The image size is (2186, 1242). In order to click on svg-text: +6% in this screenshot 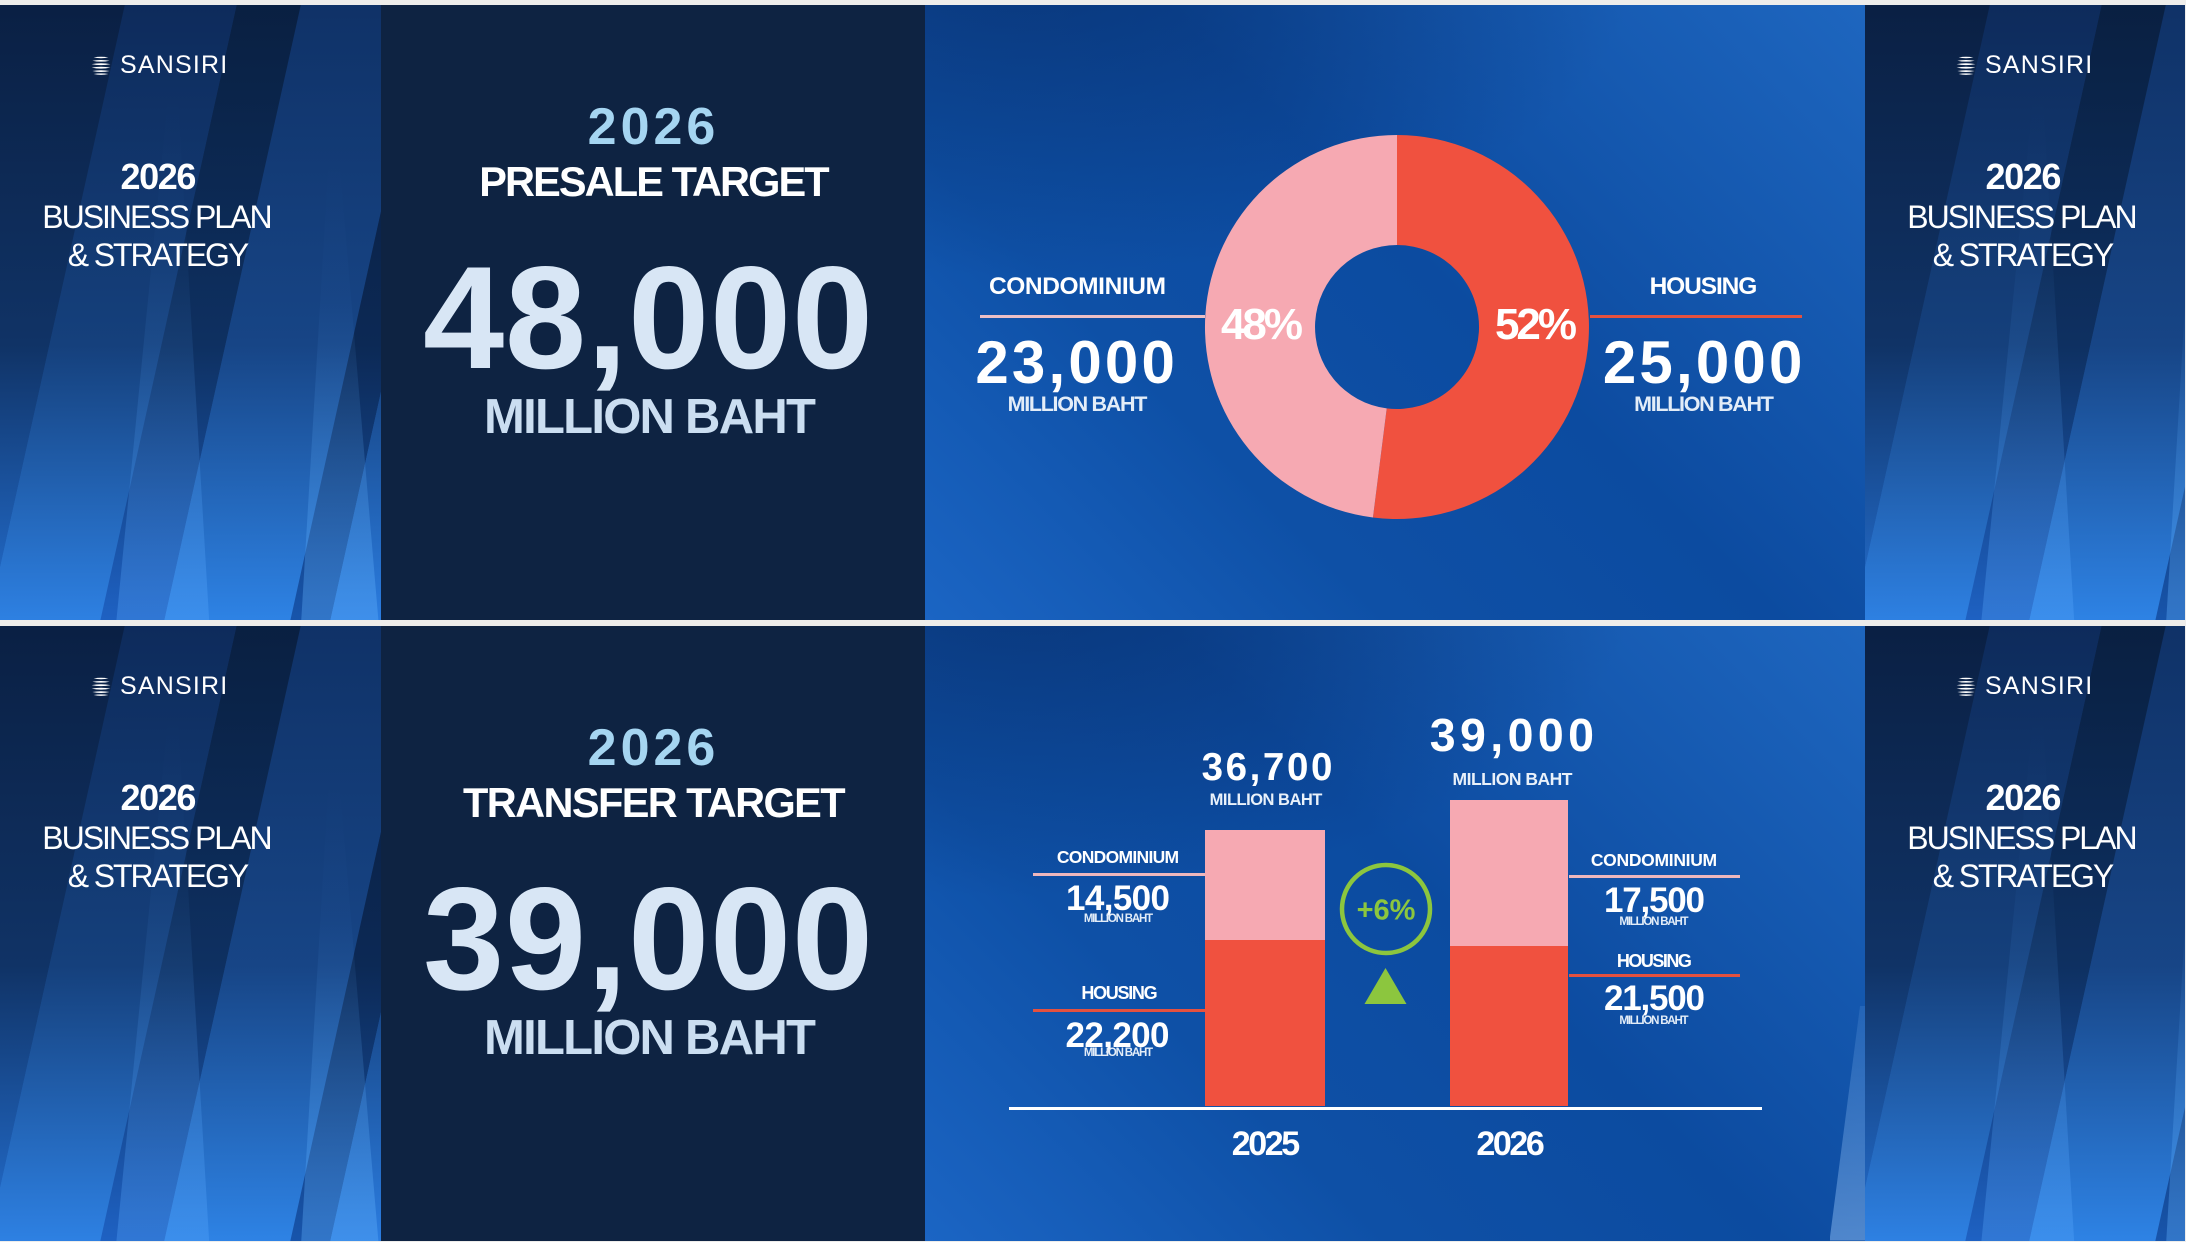, I will do `click(1385, 910)`.